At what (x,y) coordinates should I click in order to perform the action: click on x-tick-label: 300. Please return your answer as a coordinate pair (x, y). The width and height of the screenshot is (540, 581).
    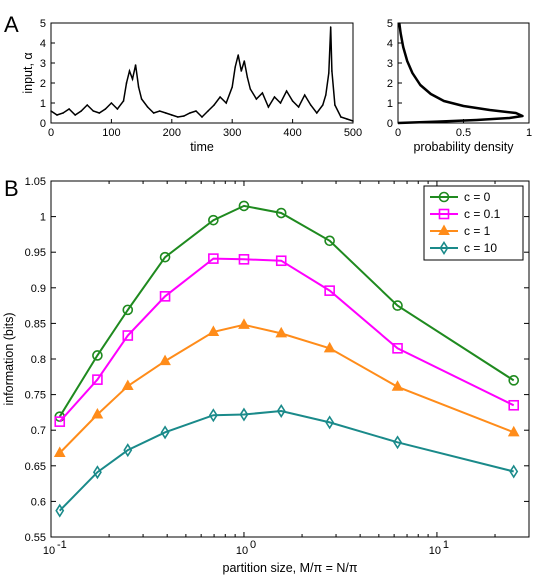
    Looking at the image, I should click on (232, 133).